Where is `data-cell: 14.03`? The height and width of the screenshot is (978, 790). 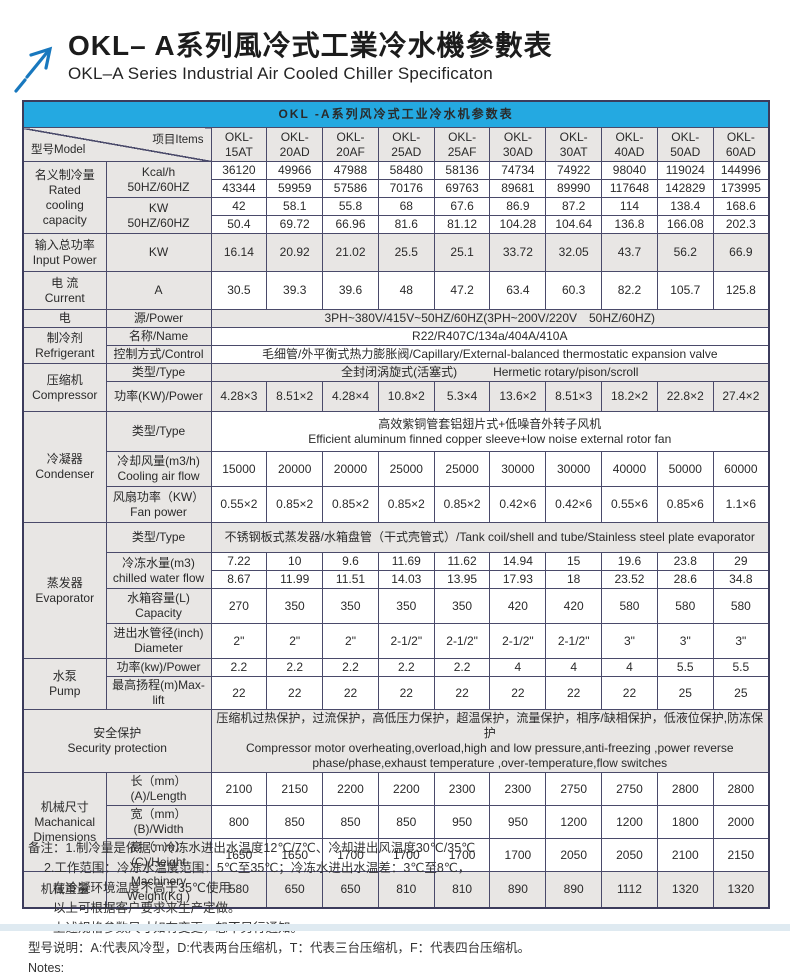
data-cell: 14.03 is located at coordinates (406, 579).